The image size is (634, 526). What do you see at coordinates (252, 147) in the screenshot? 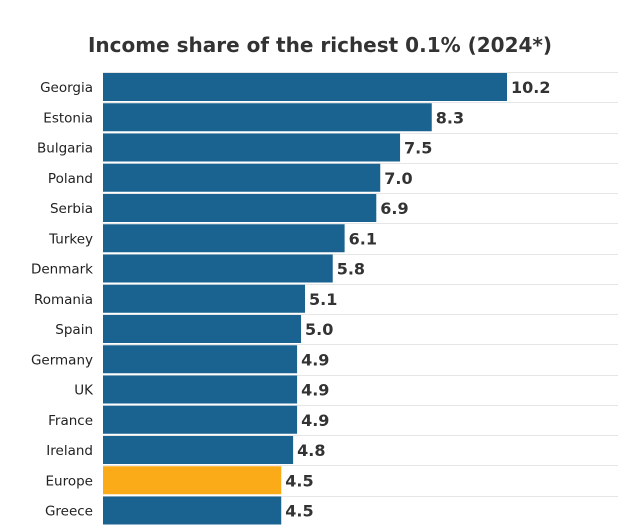
I see `bar-bulgaria` at bounding box center [252, 147].